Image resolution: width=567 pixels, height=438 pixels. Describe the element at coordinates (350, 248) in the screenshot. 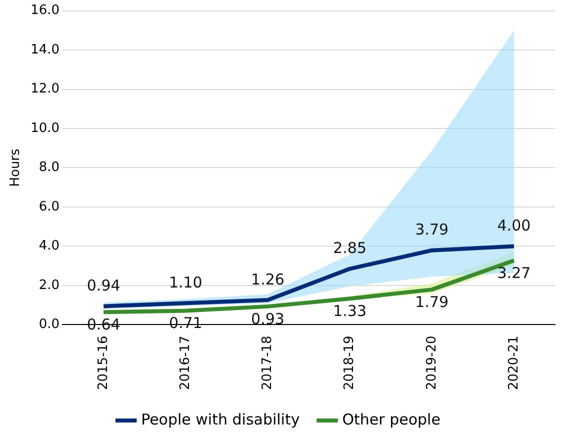

I see `data-label: 2.85` at that location.